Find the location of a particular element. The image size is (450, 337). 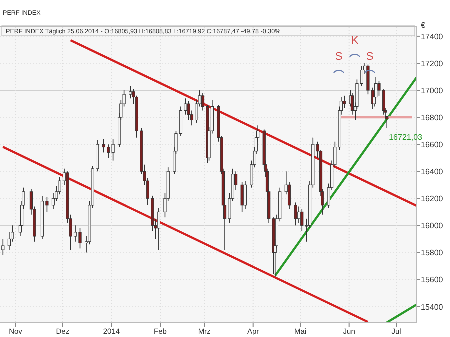

y-tick-label: 16000 is located at coordinates (432, 226).